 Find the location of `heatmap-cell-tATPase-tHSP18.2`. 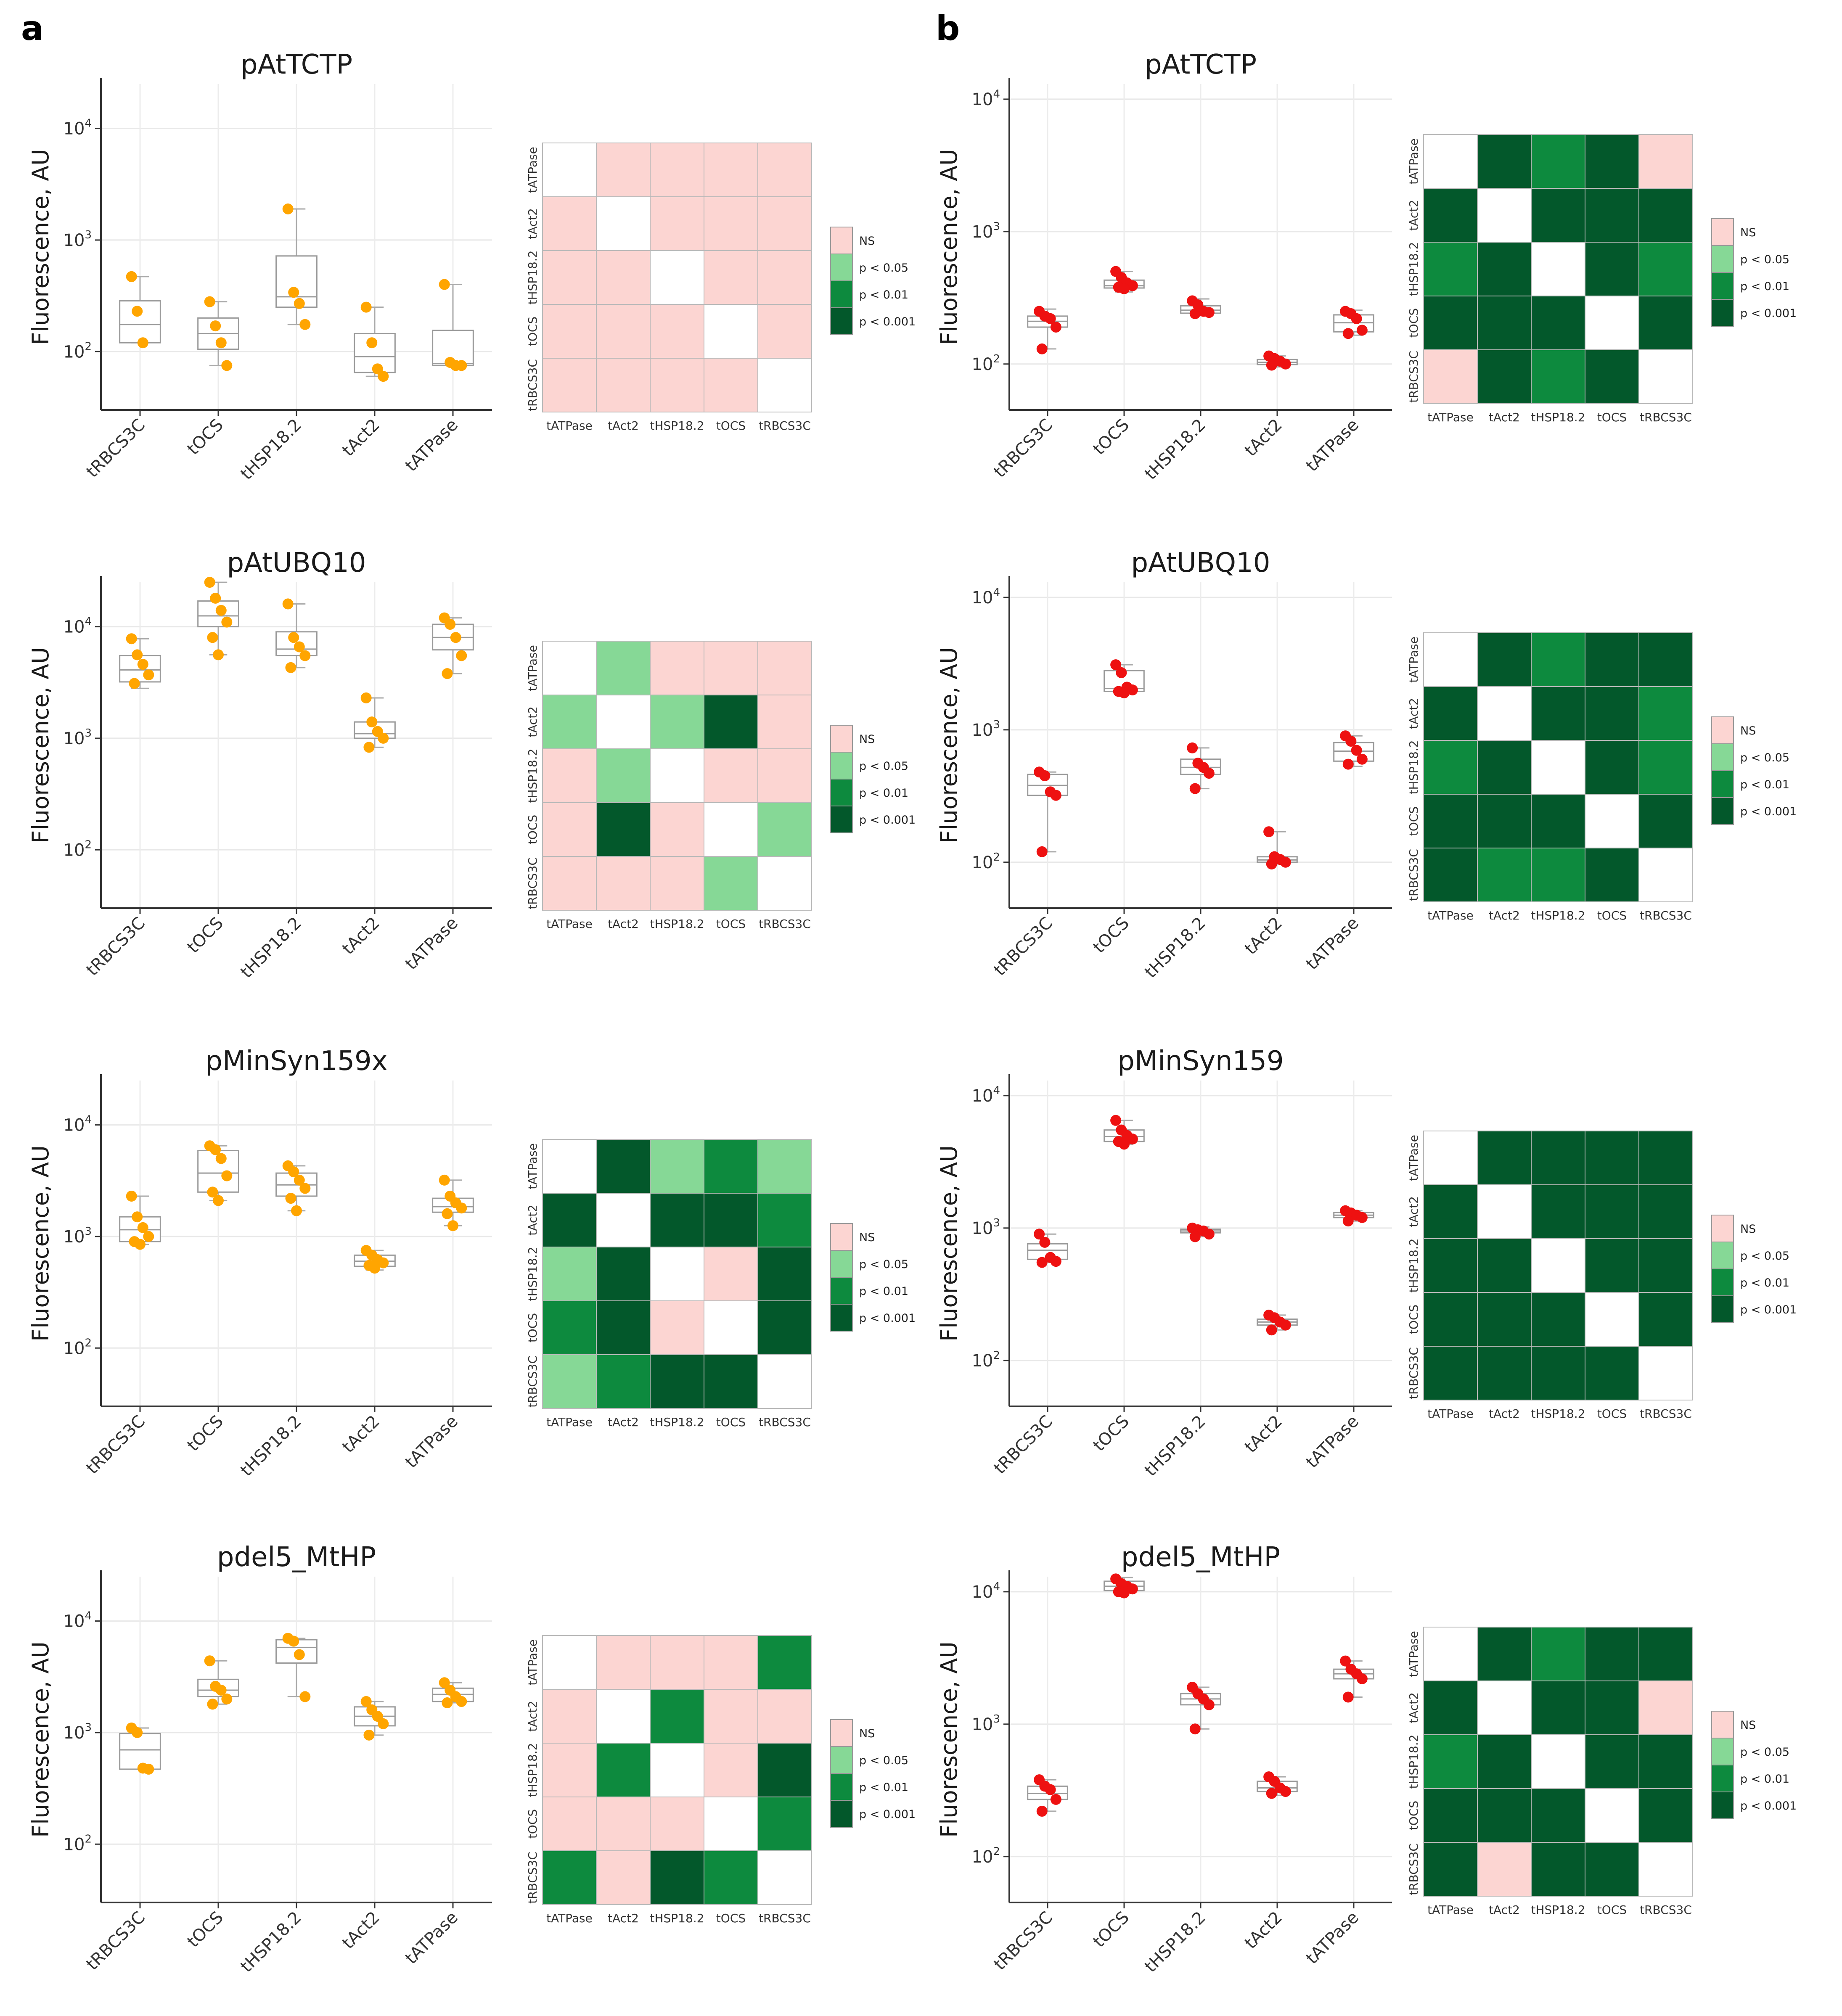

heatmap-cell-tATPase-tHSP18.2 is located at coordinates (1558, 1654).